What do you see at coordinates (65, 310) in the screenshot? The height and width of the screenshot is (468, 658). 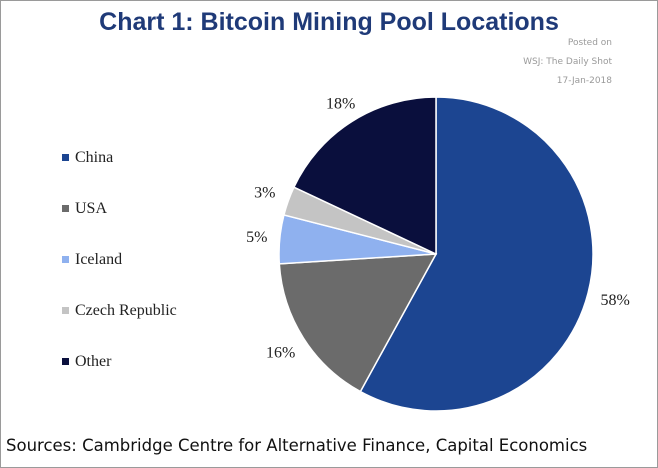 I see `legend-swatch-czech-republic` at bounding box center [65, 310].